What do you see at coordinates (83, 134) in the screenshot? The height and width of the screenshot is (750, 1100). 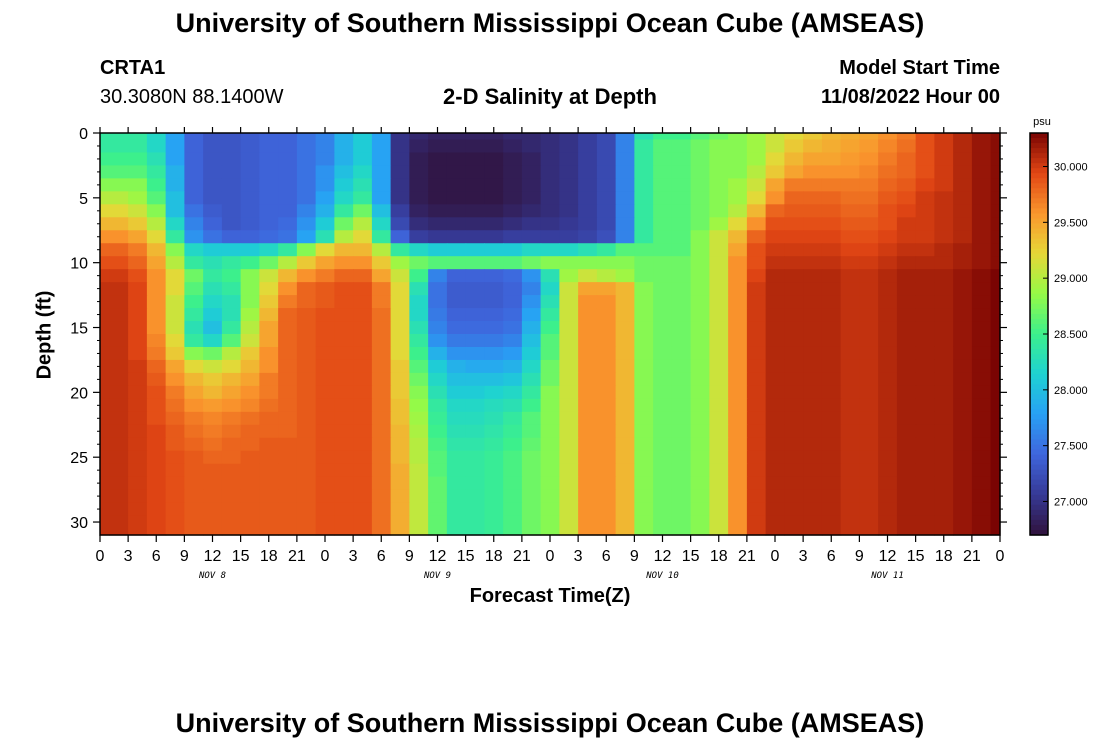 I see `y-tick-label: 0` at bounding box center [83, 134].